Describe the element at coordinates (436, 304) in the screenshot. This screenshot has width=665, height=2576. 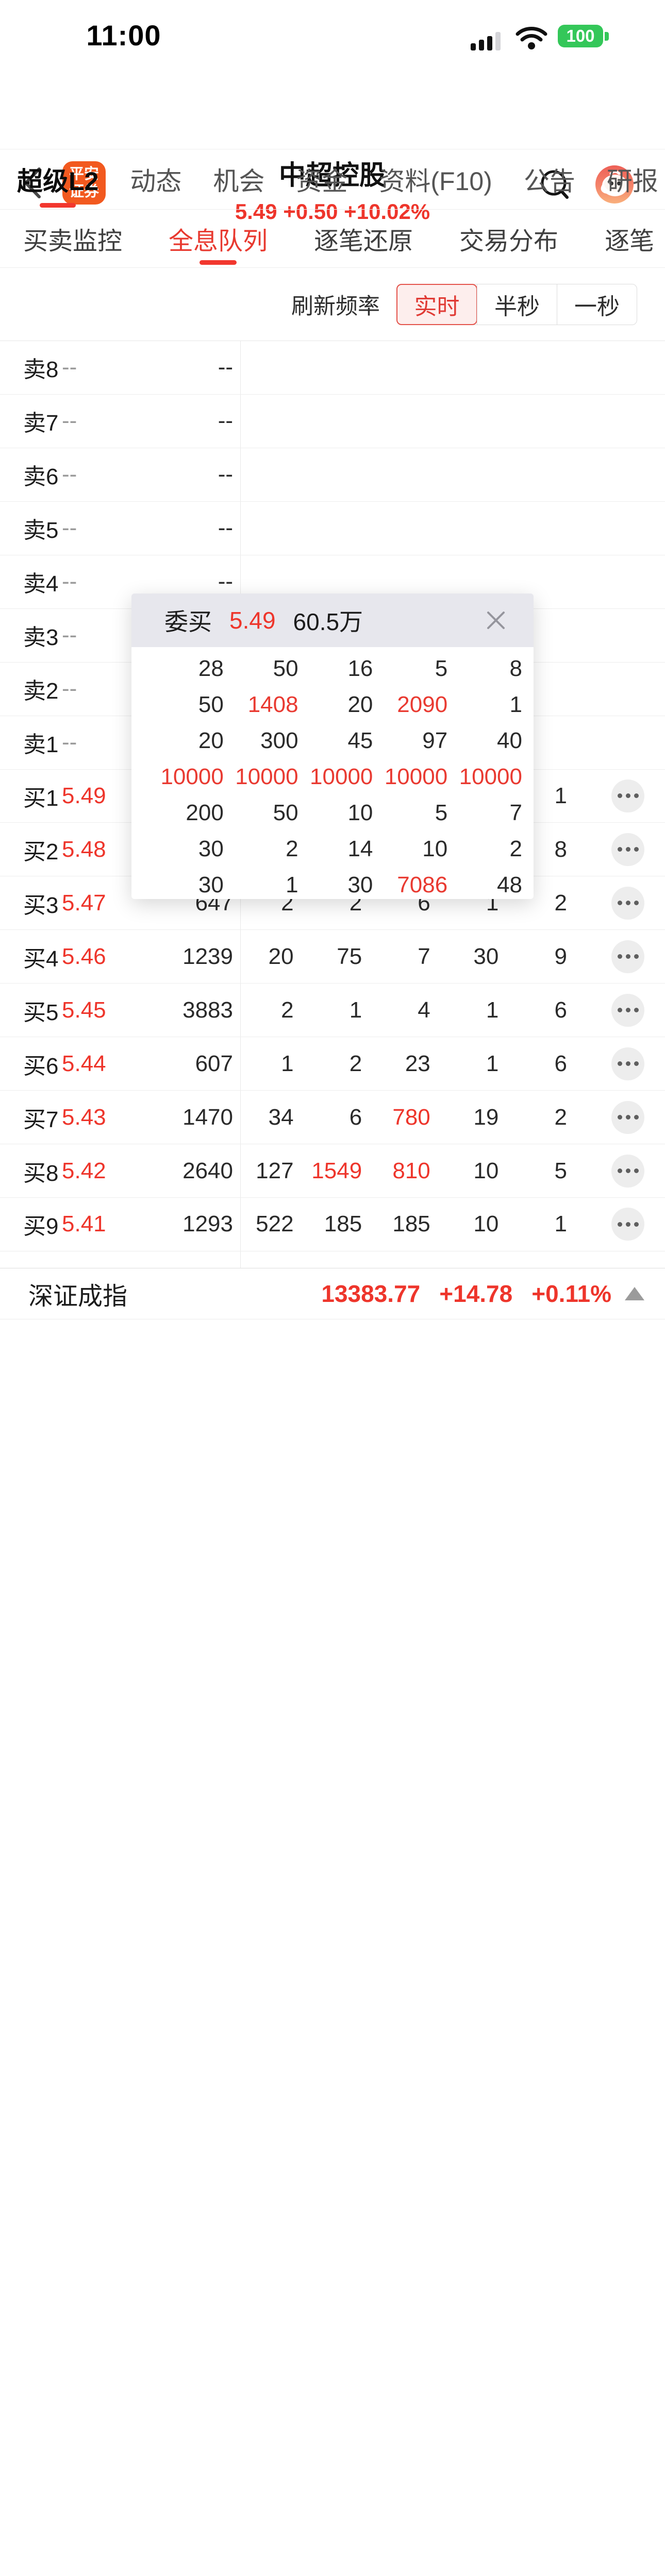
I see `refresh-option-realtime: 实时` at that location.